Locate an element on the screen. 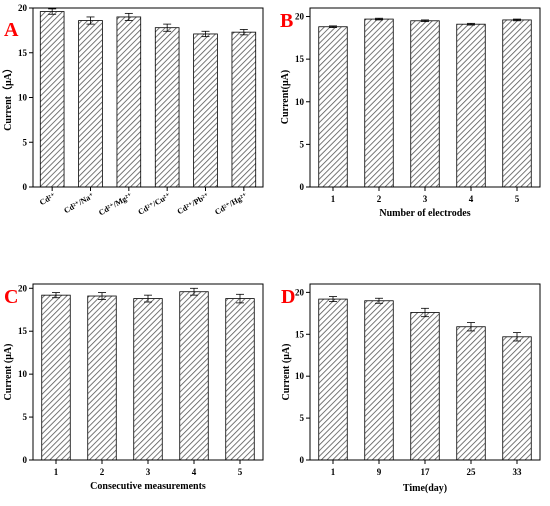 This screenshot has width=550, height=506. x-axis-label: Consecutive measurements is located at coordinates (148, 486).